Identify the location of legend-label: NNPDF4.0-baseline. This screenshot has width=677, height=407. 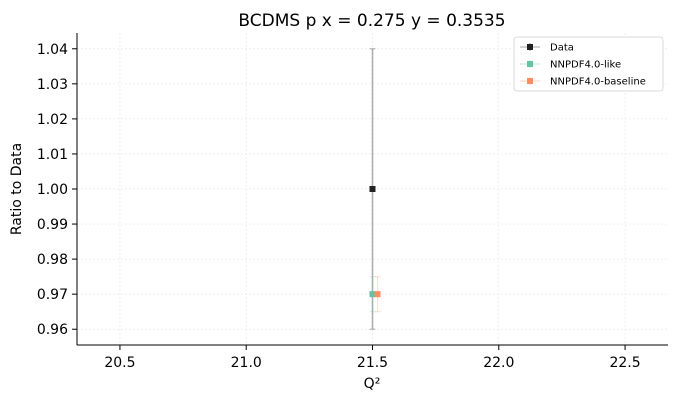
(598, 82).